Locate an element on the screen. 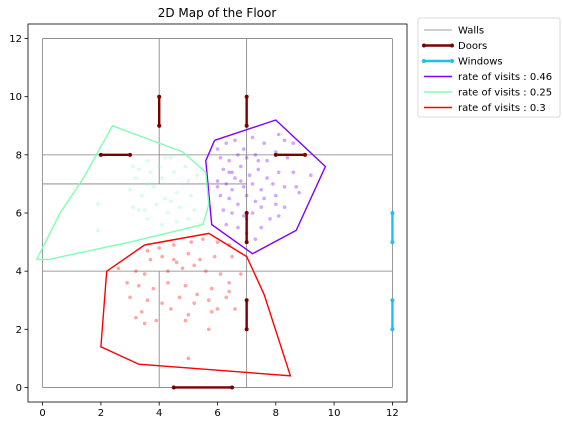 The width and height of the screenshot is (563, 427). visit-hull is located at coordinates (266, 187).